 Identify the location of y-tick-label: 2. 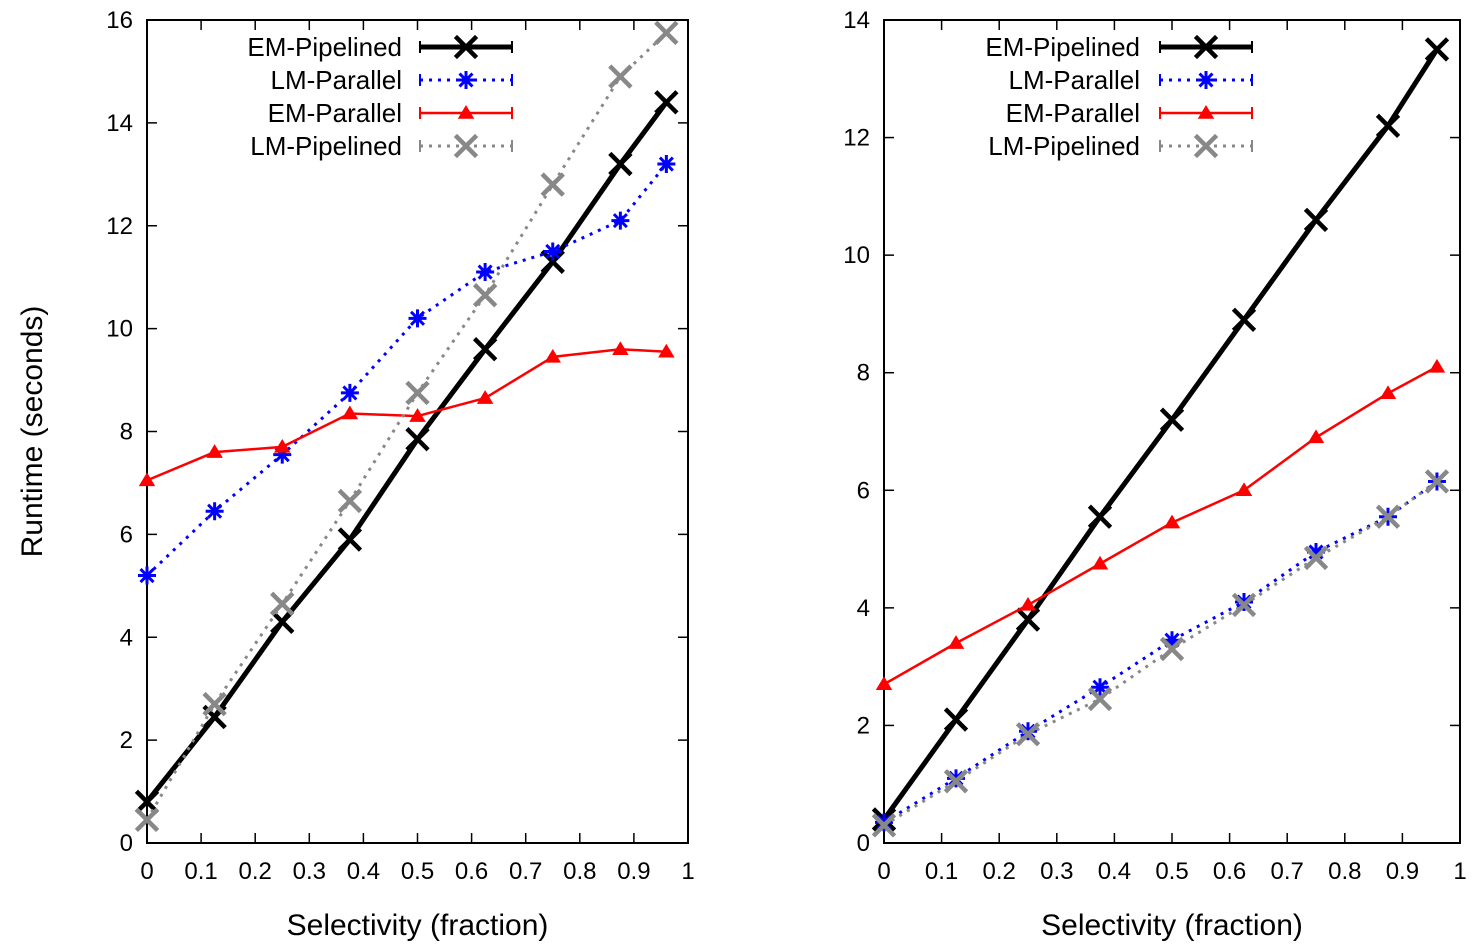
(863, 725).